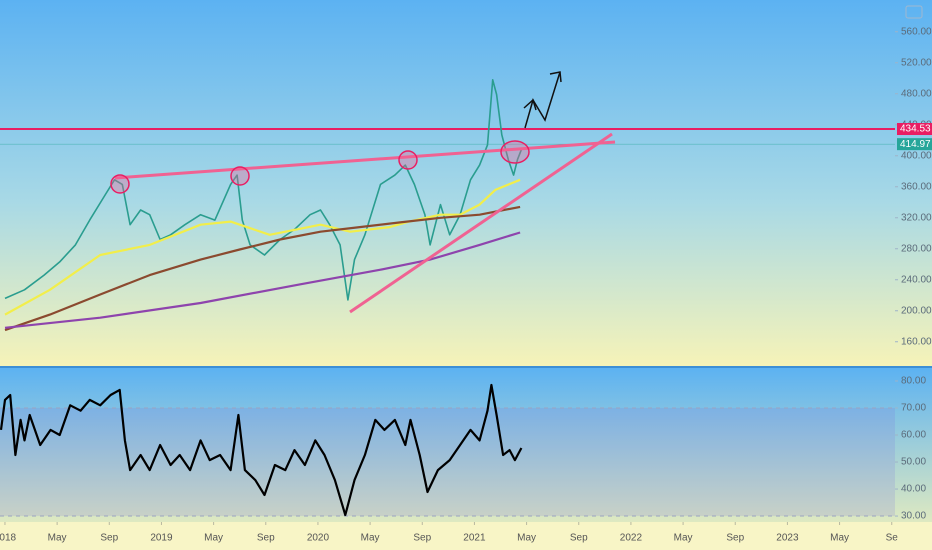 The image size is (932, 550). I want to click on settings-icon, so click(914, 12).